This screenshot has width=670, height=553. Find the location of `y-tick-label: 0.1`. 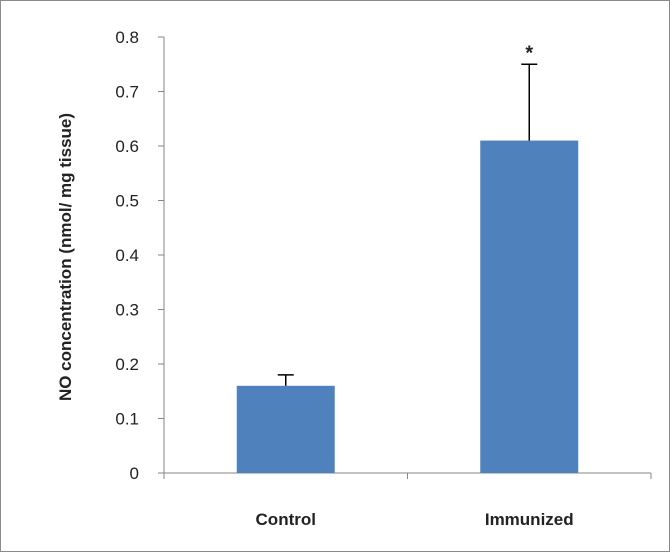

y-tick-label: 0.1 is located at coordinates (127, 419).